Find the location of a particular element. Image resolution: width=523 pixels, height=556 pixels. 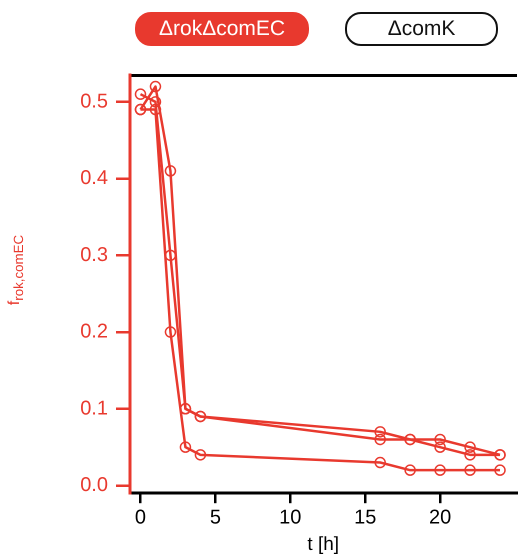

y-tick-label: 0.4 is located at coordinates (94, 178).